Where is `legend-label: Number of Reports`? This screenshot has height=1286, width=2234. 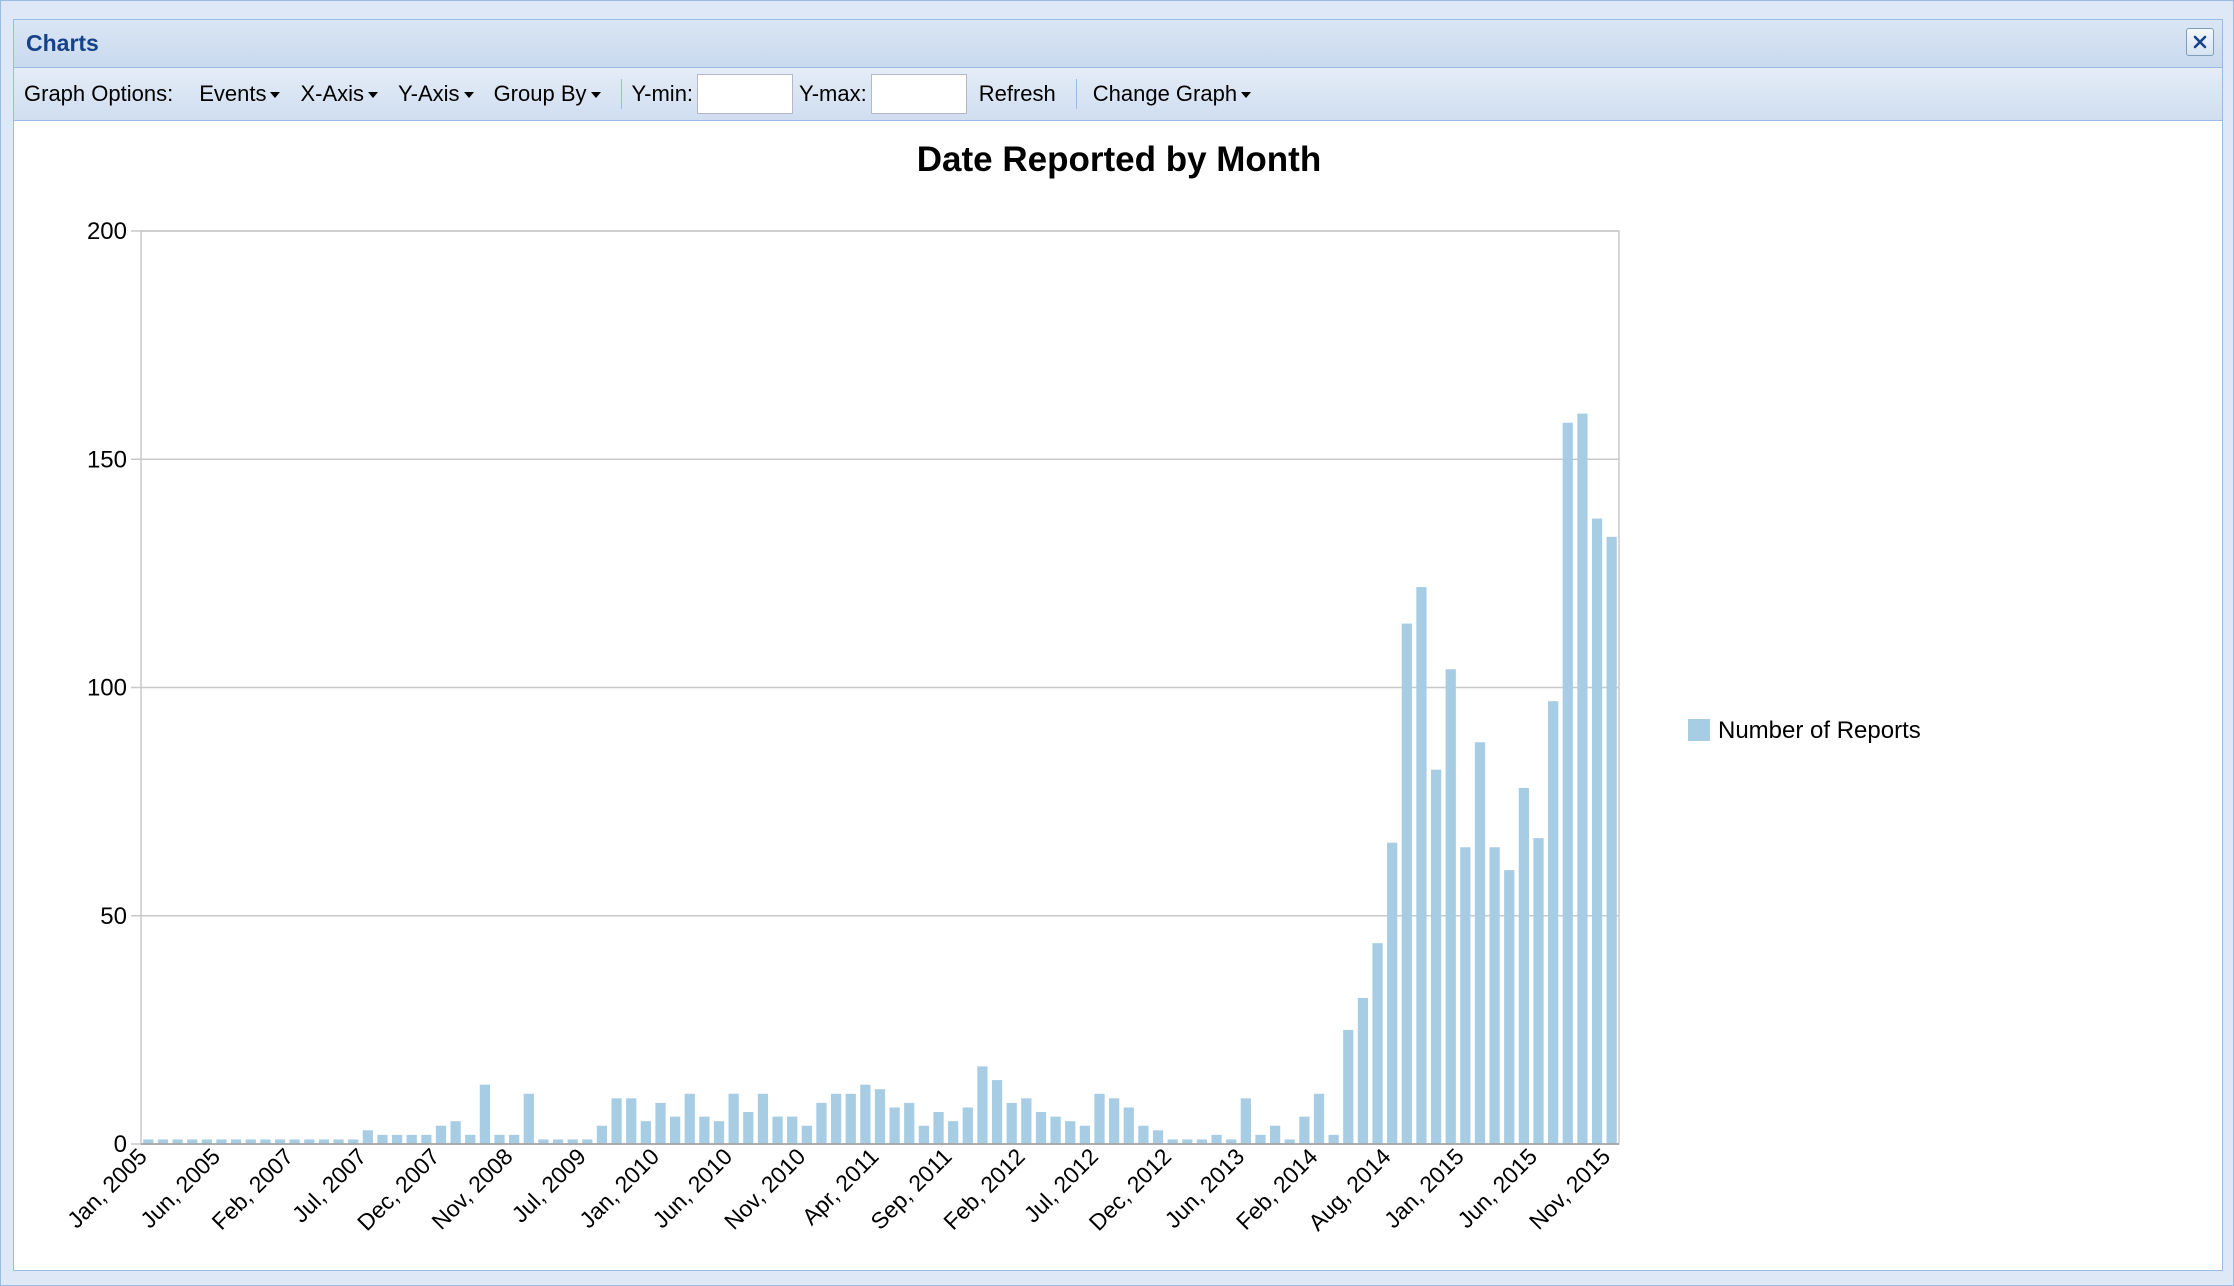
legend-label: Number of Reports is located at coordinates (1819, 730).